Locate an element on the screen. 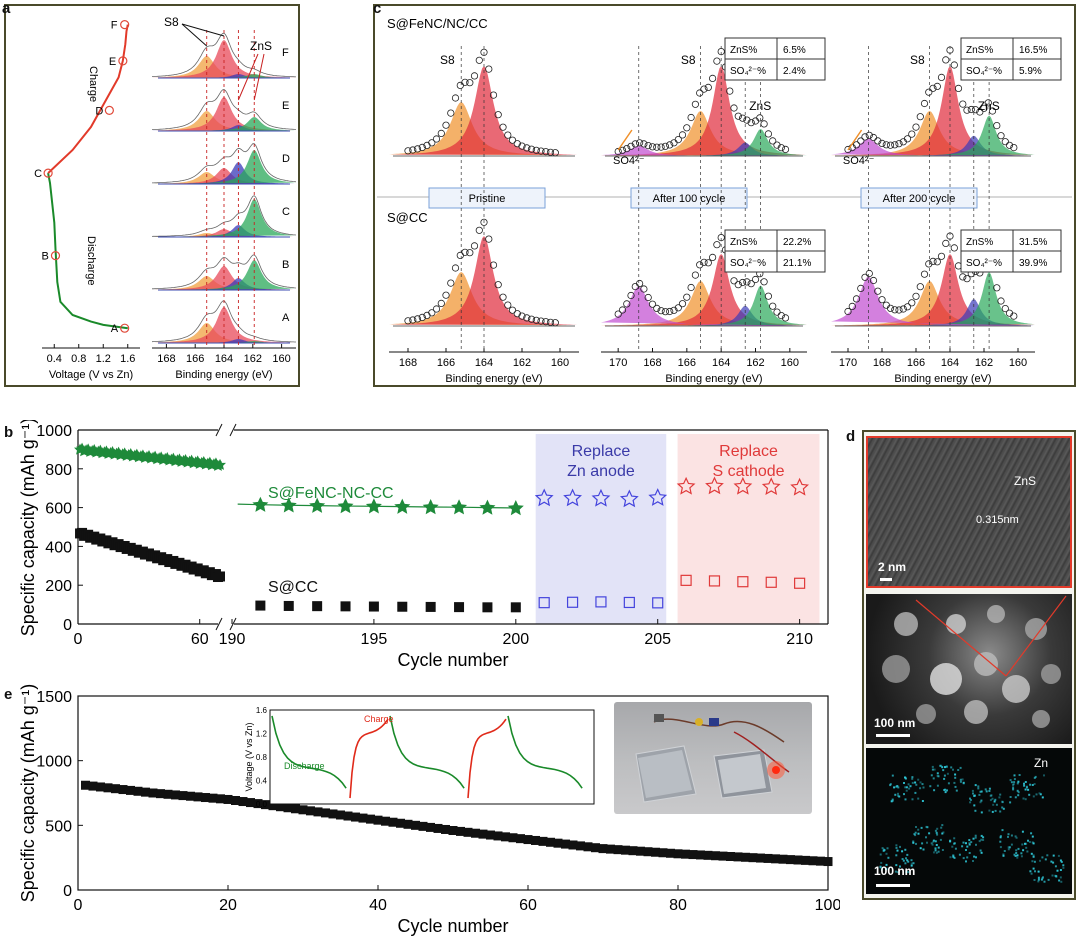 The image size is (1080, 939). eds-dots is located at coordinates (972, 823).